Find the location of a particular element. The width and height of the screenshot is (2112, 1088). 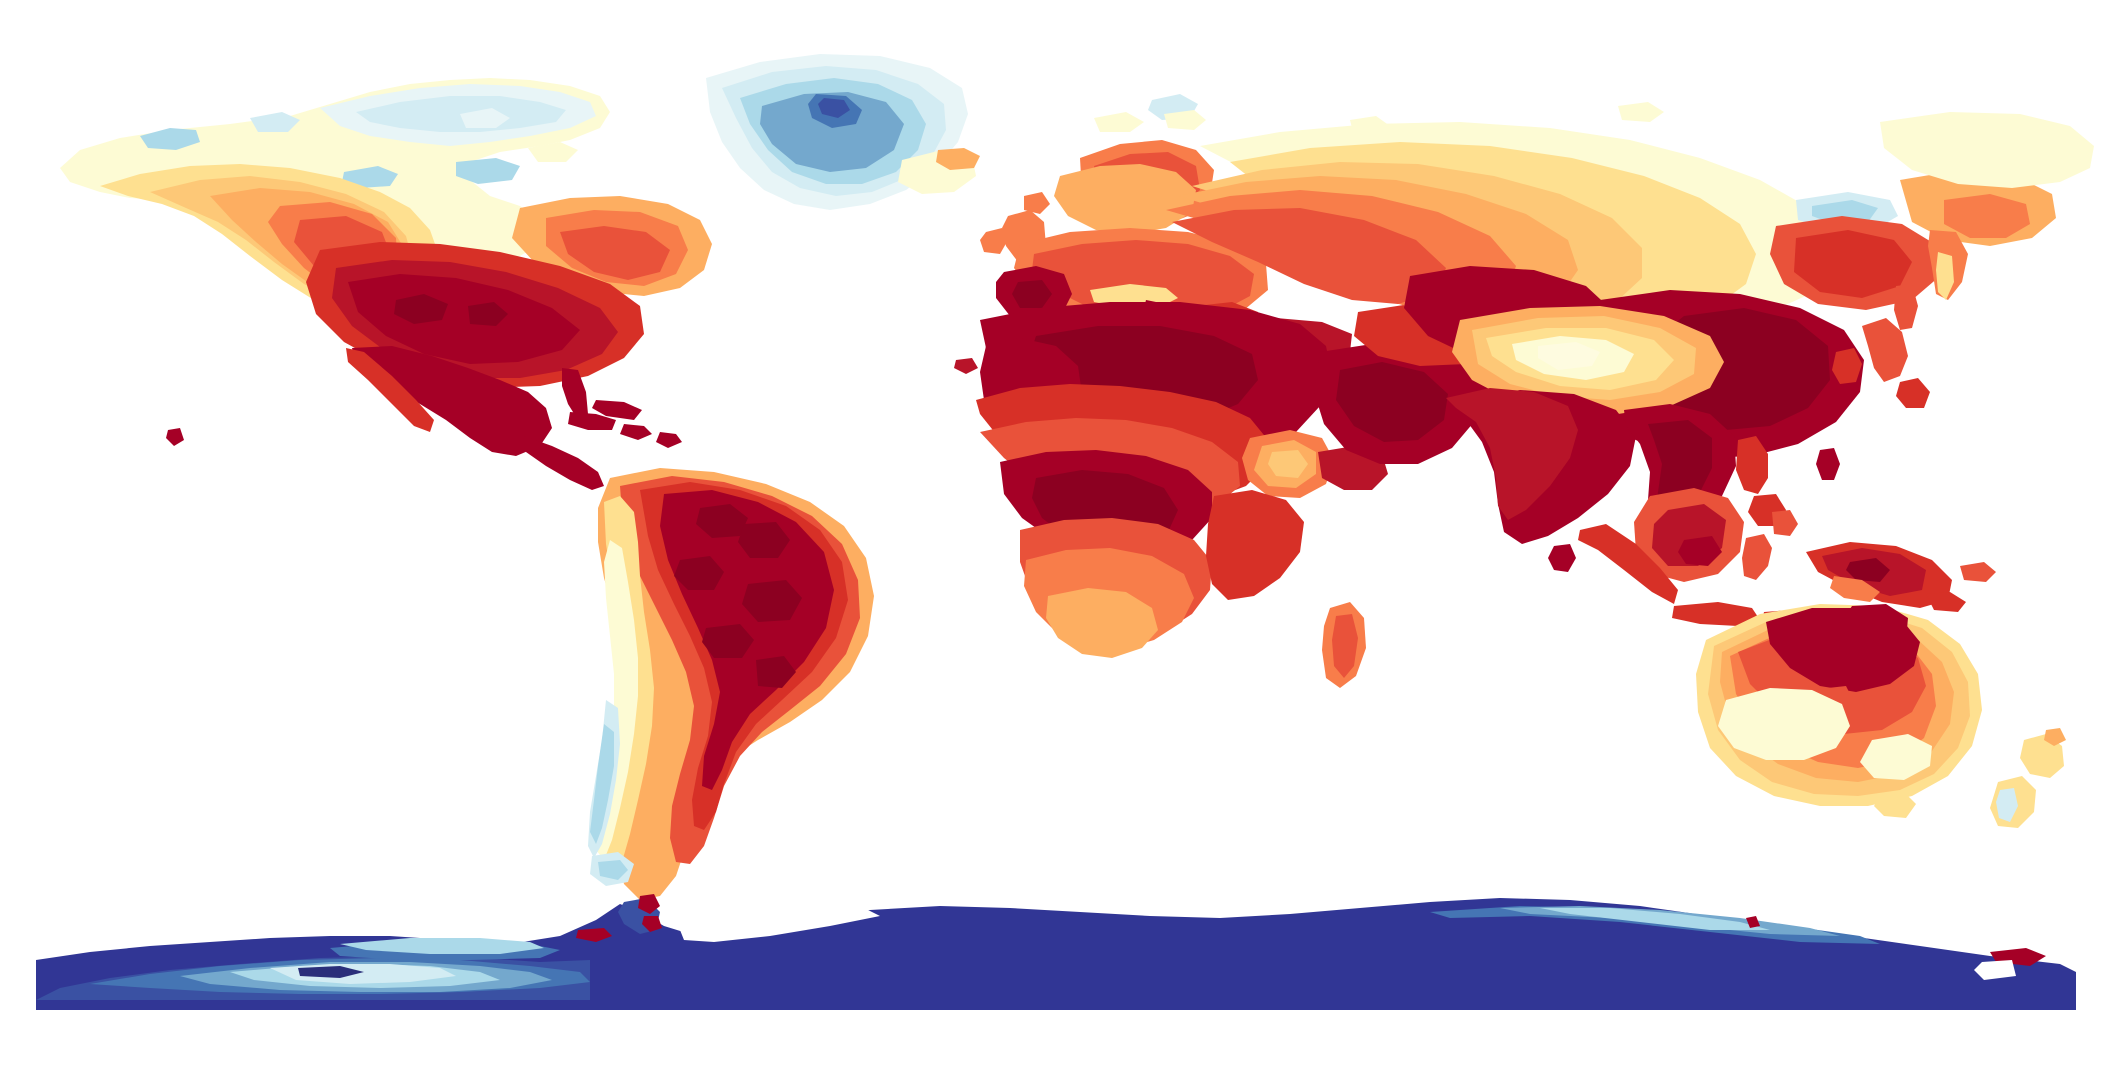

mse-java is located at coordinates (1716, 614).